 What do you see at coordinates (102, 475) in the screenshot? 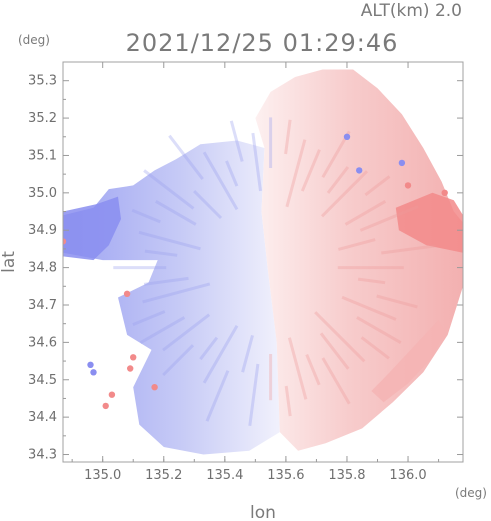
I see `x-tick-label: 135.0` at bounding box center [102, 475].